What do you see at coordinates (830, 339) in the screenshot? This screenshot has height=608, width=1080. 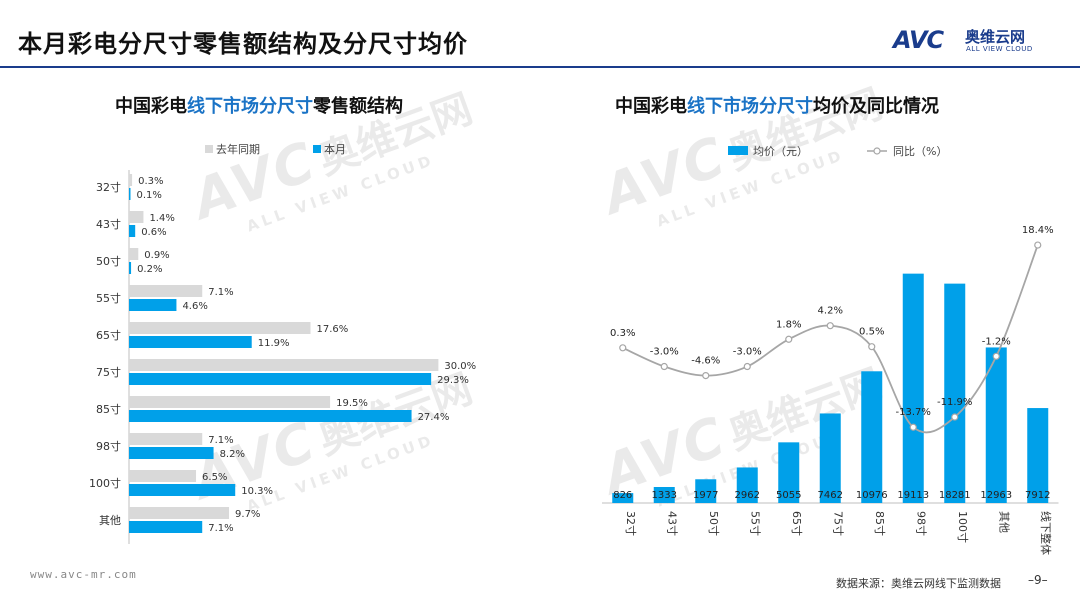 I see `yoy-line` at bounding box center [830, 339].